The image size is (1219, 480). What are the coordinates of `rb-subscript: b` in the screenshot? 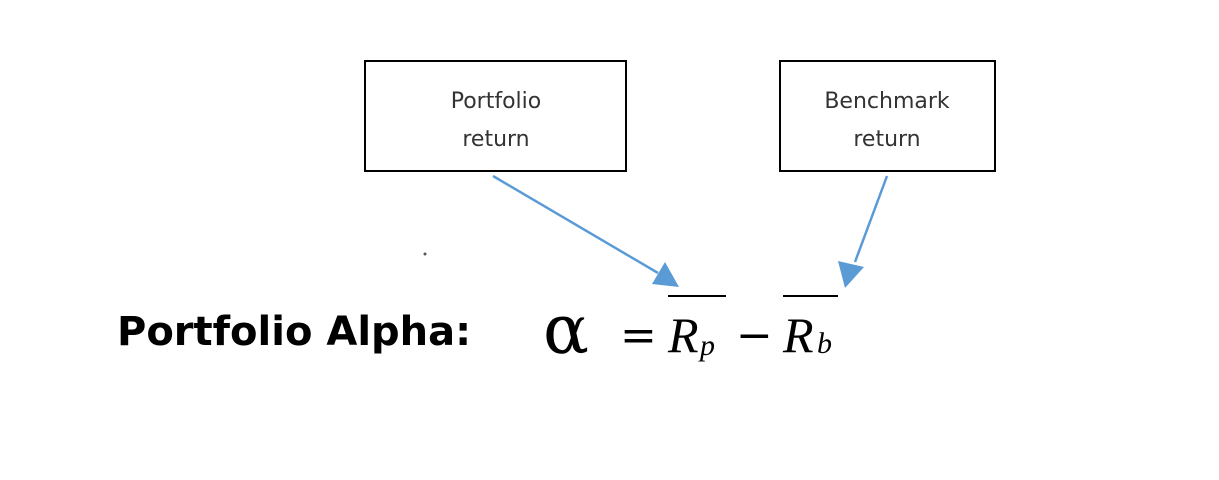 It's located at (824, 343).